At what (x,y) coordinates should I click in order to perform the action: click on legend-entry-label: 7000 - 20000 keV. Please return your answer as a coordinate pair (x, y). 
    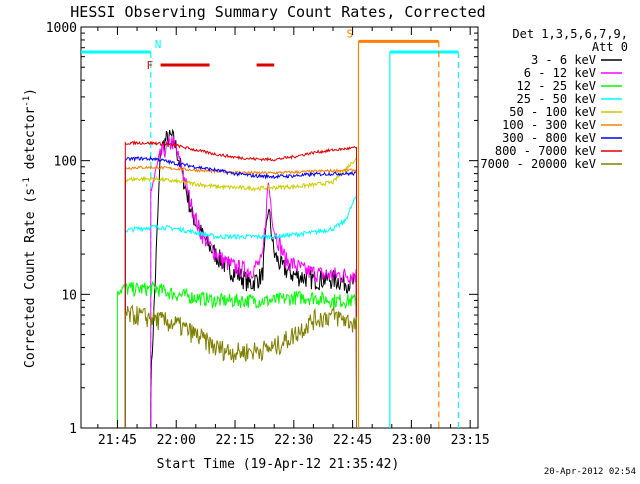
    Looking at the image, I should click on (538, 164).